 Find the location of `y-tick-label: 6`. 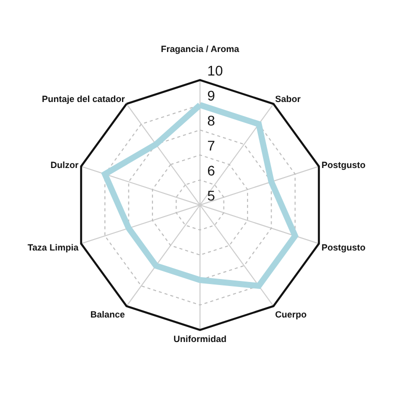

y-tick-label: 6 is located at coordinates (211, 170).